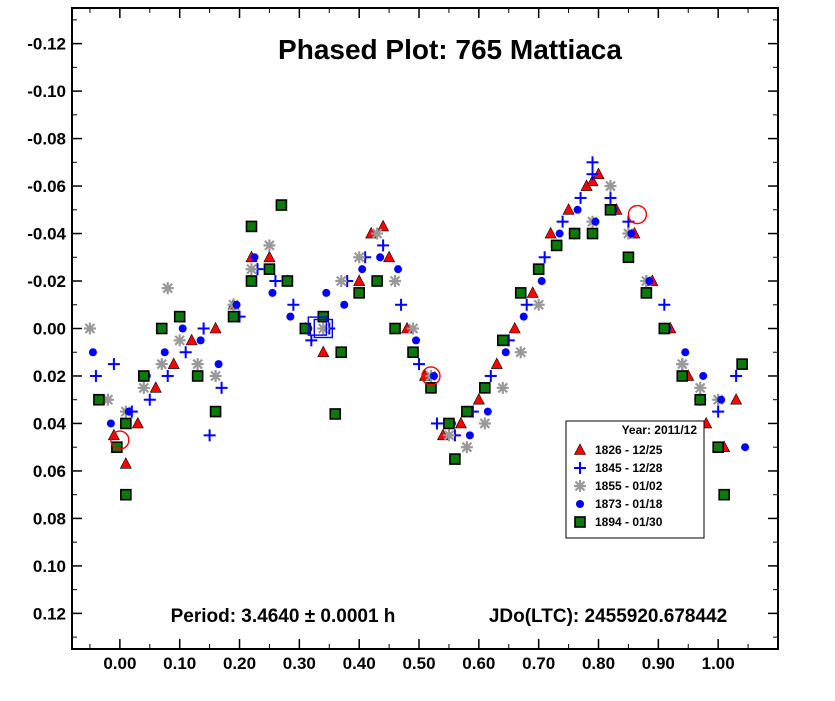  What do you see at coordinates (119, 663) in the screenshot?
I see `x-tick-label: 0.00` at bounding box center [119, 663].